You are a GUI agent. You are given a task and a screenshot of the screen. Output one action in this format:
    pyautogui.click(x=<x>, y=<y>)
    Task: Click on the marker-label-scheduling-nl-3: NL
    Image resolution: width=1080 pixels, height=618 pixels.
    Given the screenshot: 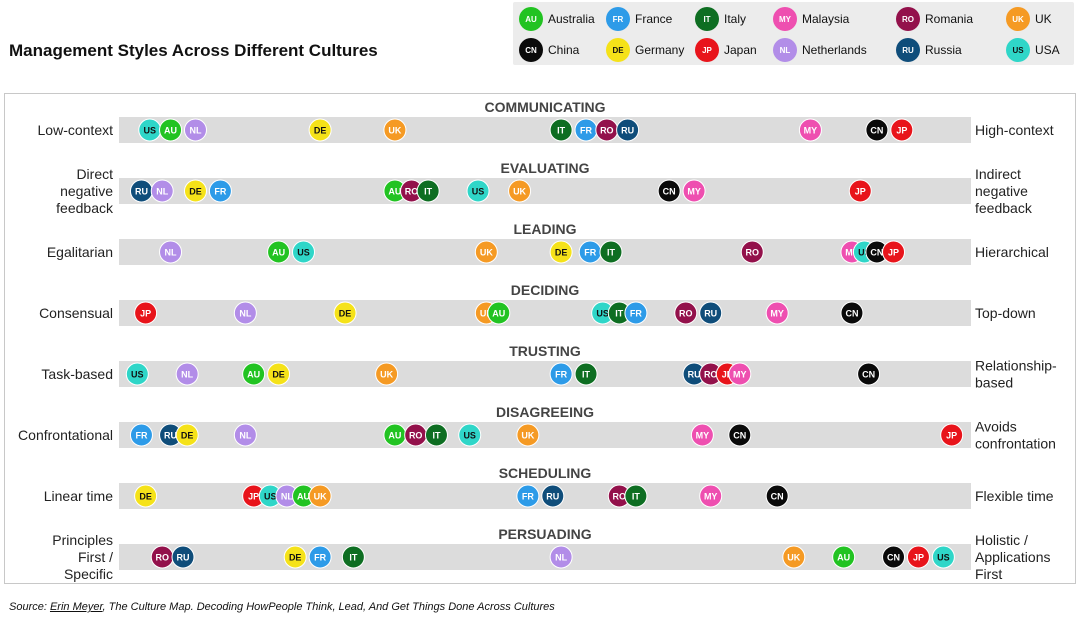 What is the action you would take?
    pyautogui.click(x=287, y=497)
    